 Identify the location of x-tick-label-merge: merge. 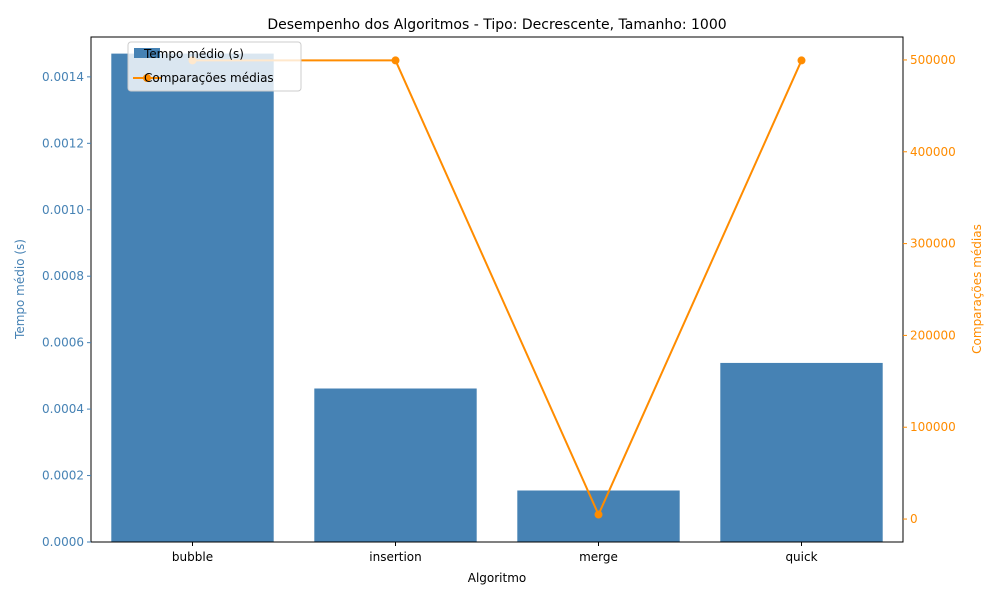
(598, 557).